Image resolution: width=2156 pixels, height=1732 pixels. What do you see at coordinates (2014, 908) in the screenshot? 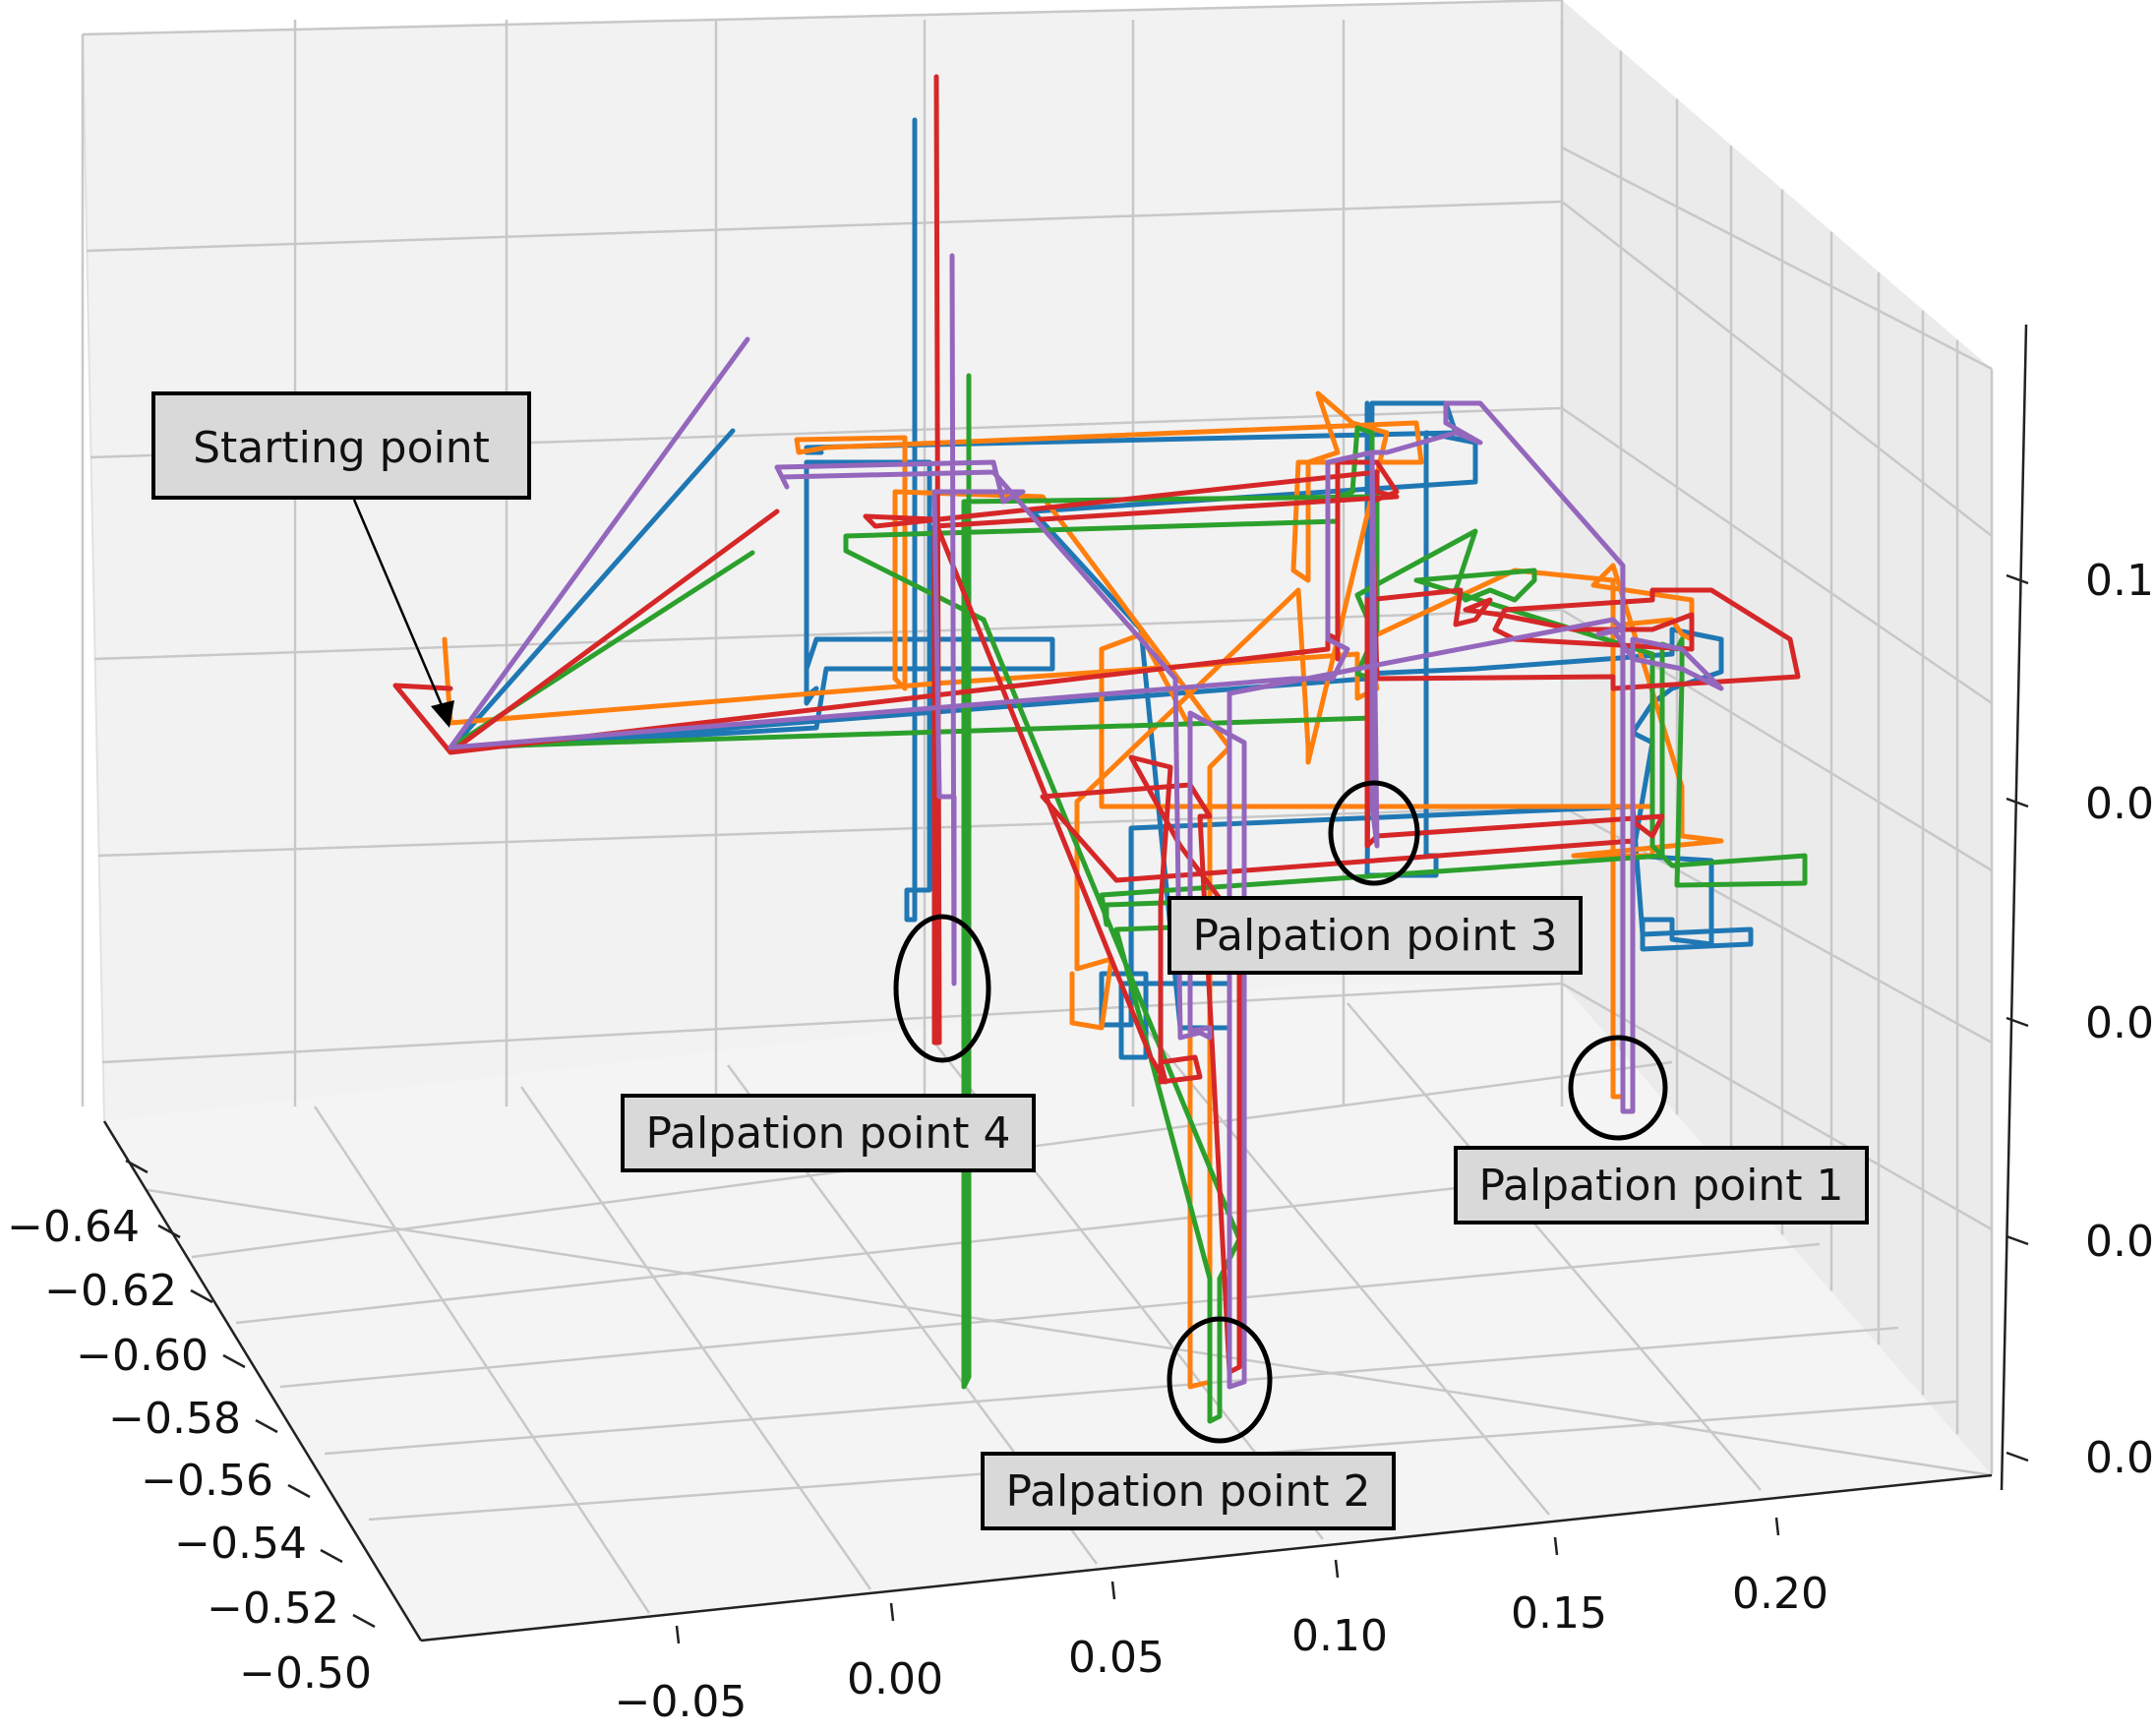
I see `z-axis-line` at bounding box center [2014, 908].